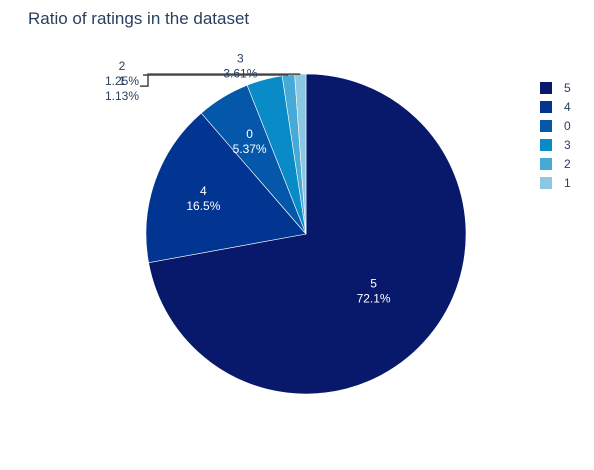  I want to click on legend-label-1: 1, so click(567, 183).